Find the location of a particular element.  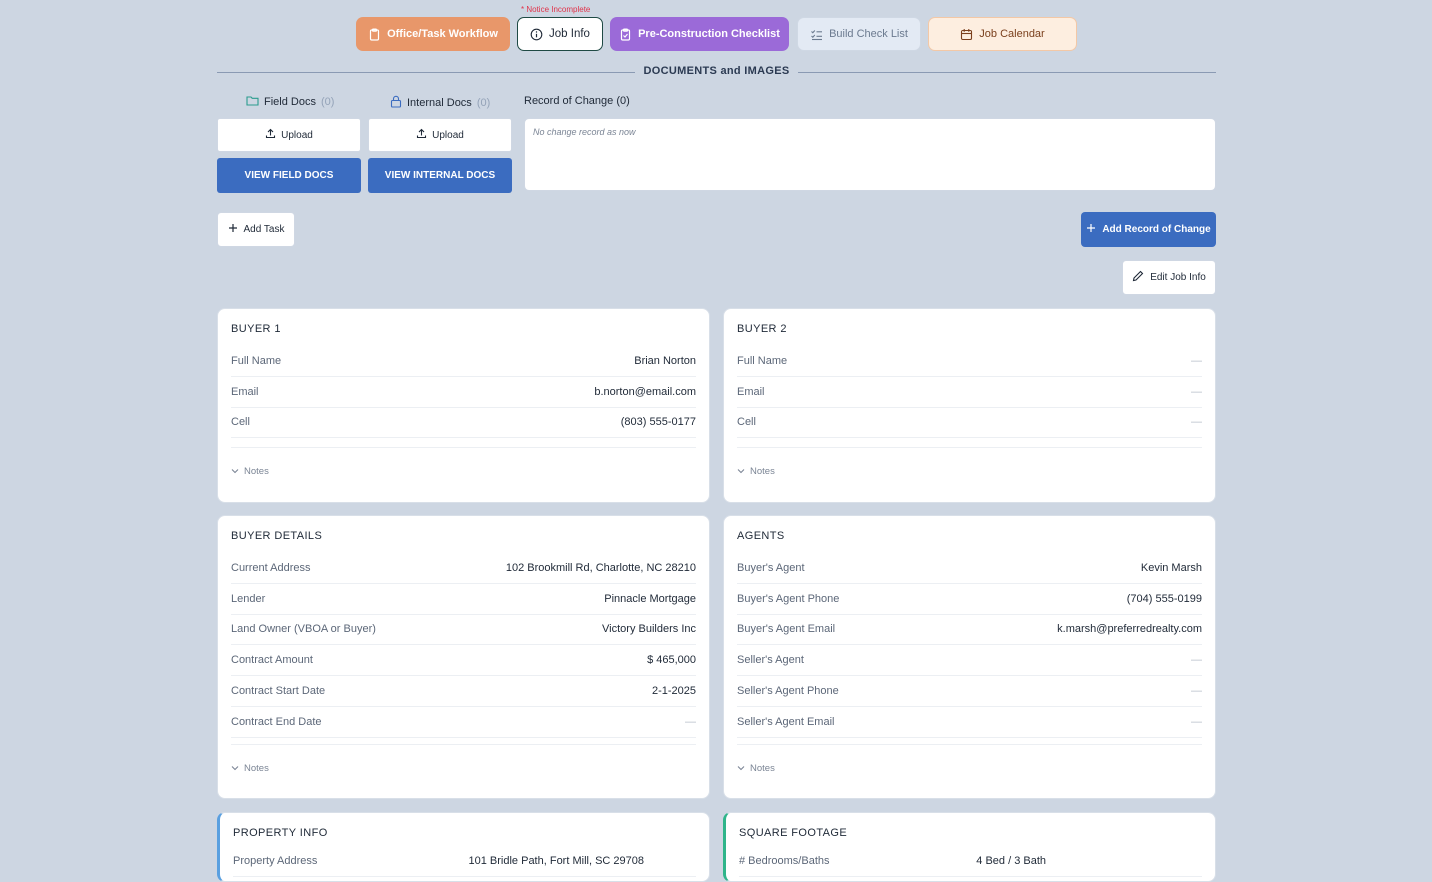

divider-line-right is located at coordinates (1007, 72).